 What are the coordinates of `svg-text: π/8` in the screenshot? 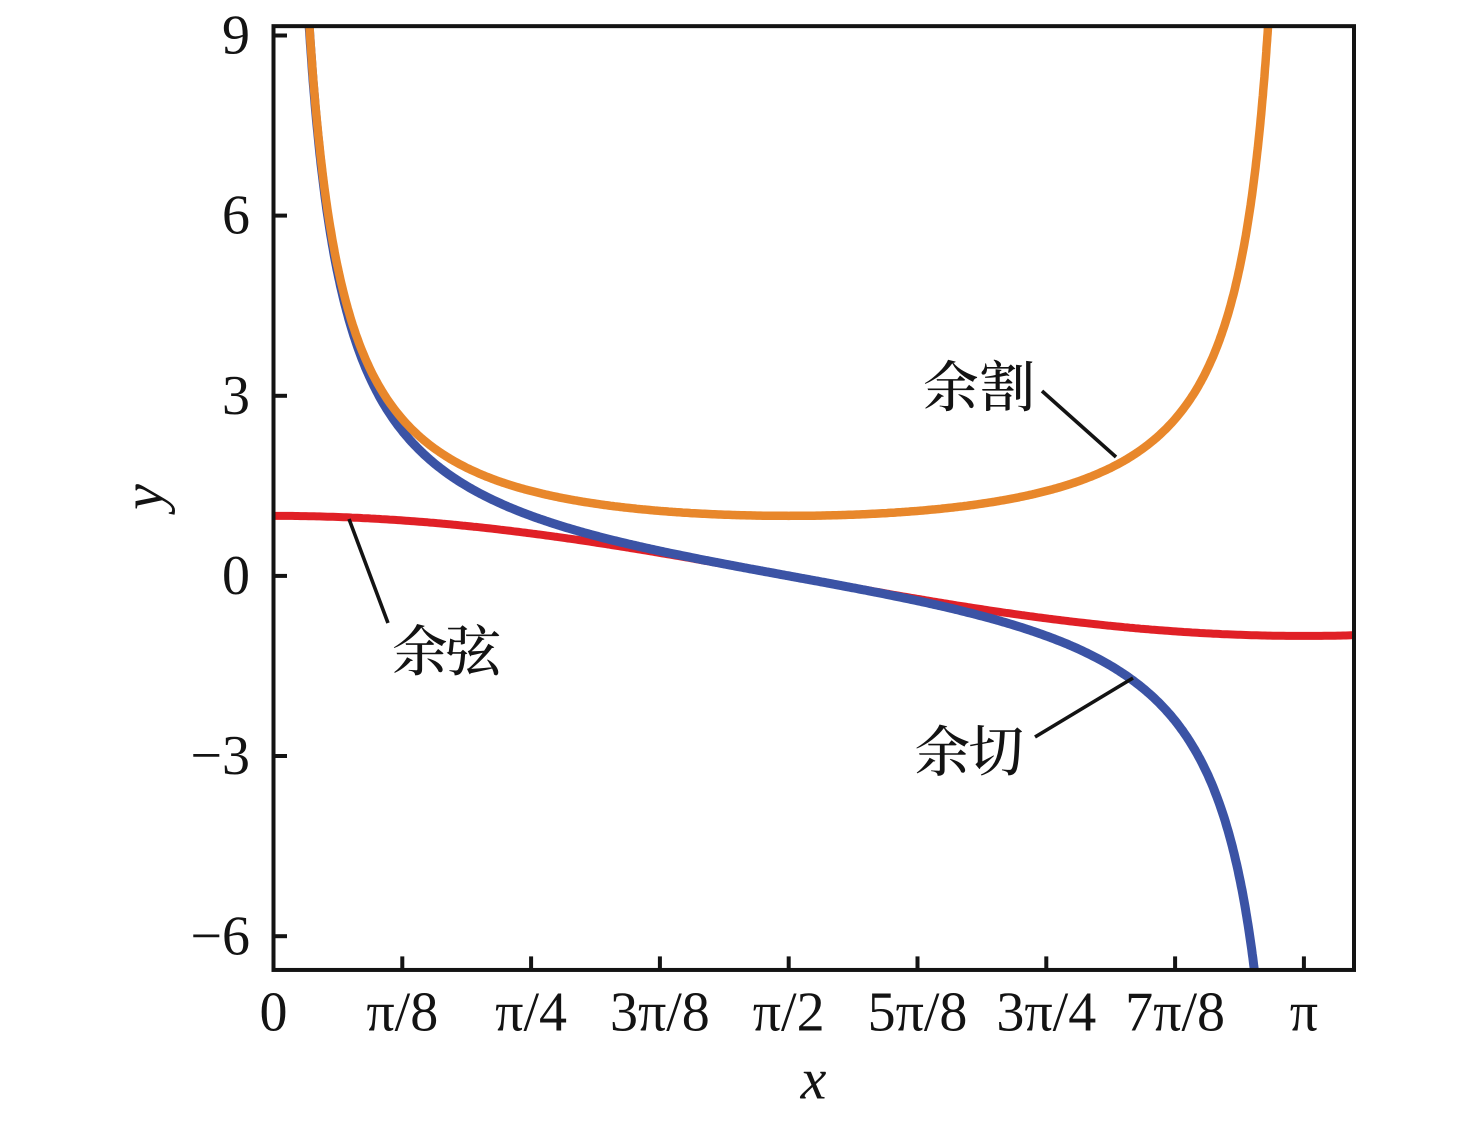 It's located at (402, 1013).